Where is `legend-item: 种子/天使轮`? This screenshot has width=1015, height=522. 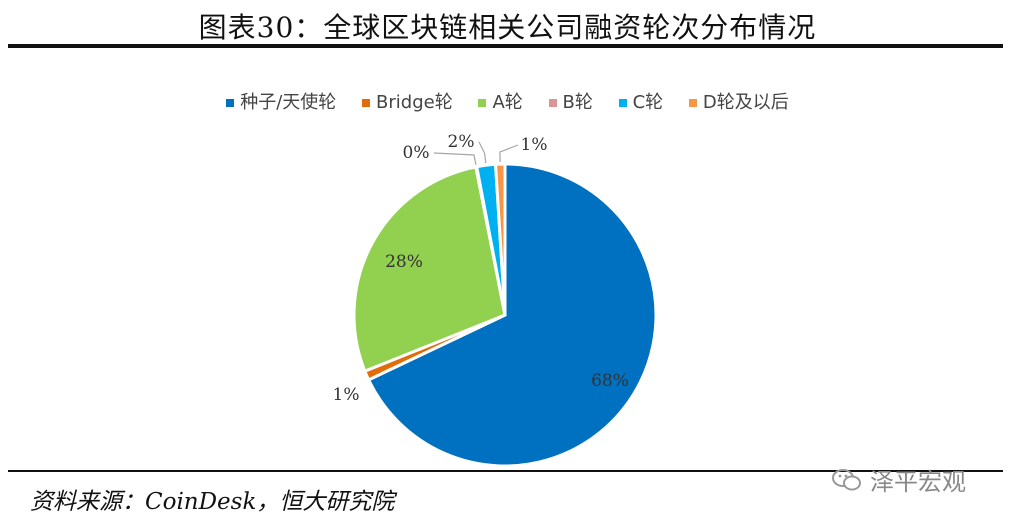
legend-item: 种子/天使轮 is located at coordinates (281, 101).